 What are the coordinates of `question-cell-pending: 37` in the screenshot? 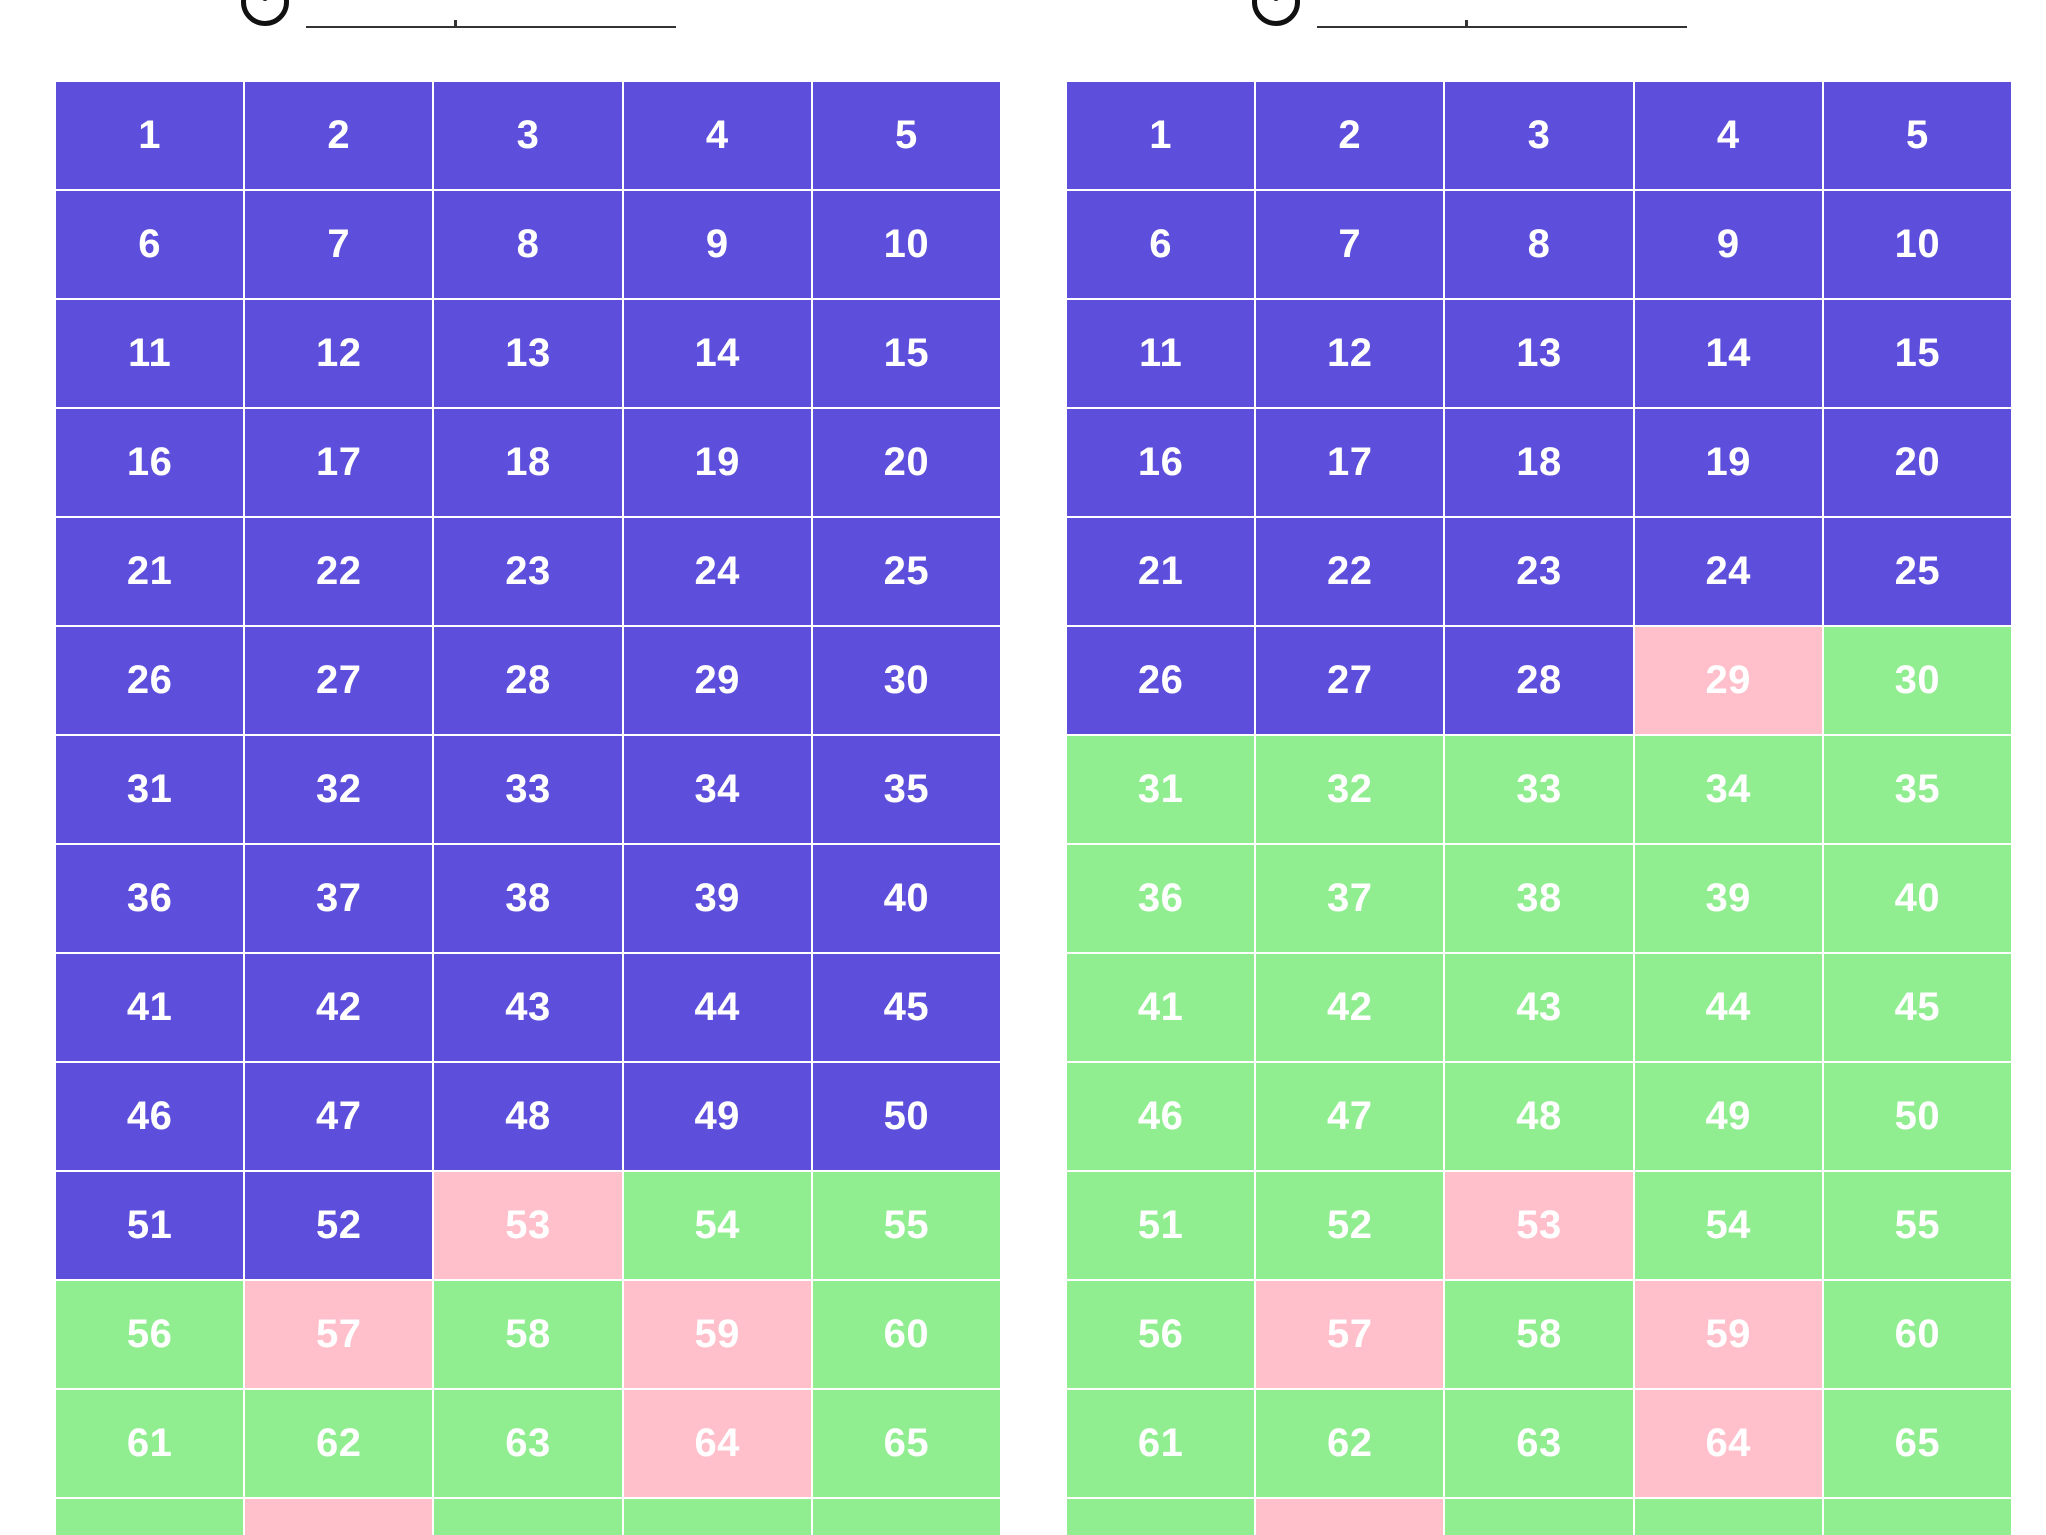 It's located at (339, 898).